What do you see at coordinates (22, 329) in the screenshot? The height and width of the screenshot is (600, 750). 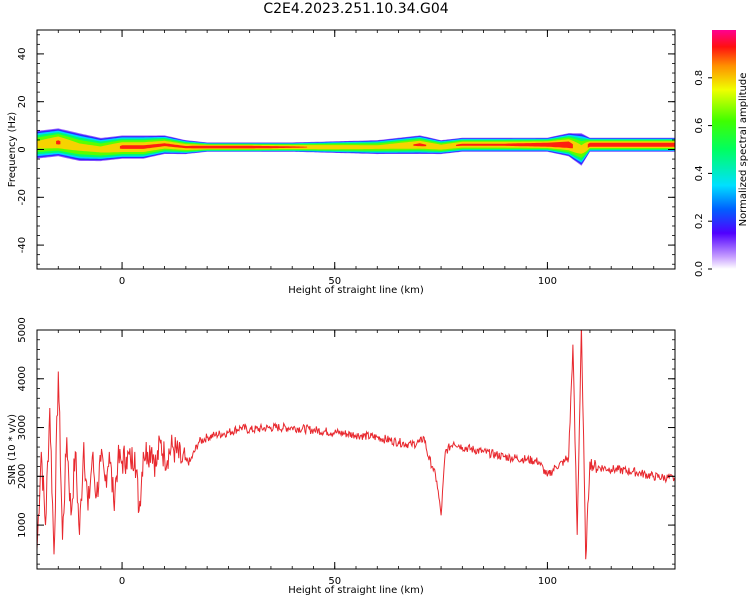 I see `snr-y-tick-label: 5000` at bounding box center [22, 329].